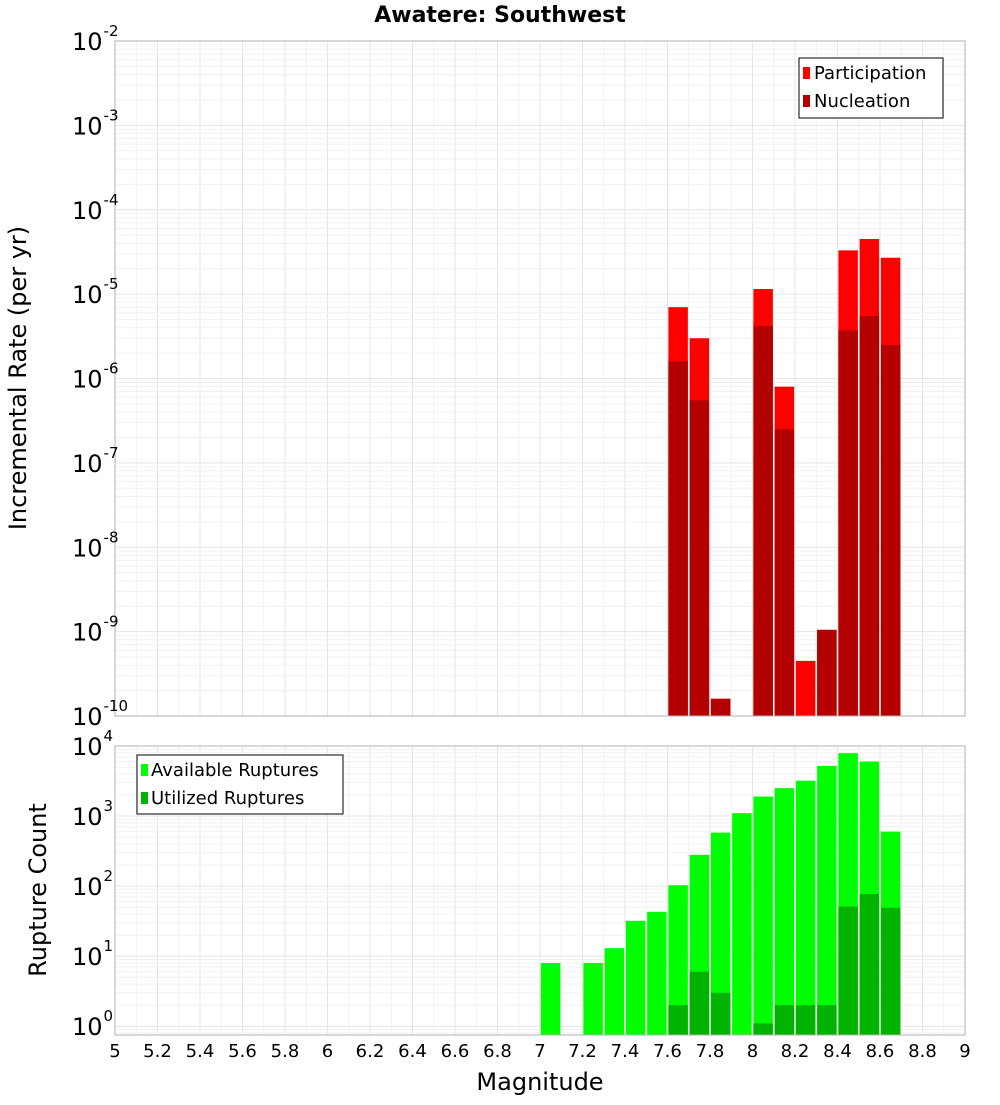 This screenshot has height=1105, width=1000. I want to click on bottom-y-axis-label: Rupture Count, so click(38, 890).